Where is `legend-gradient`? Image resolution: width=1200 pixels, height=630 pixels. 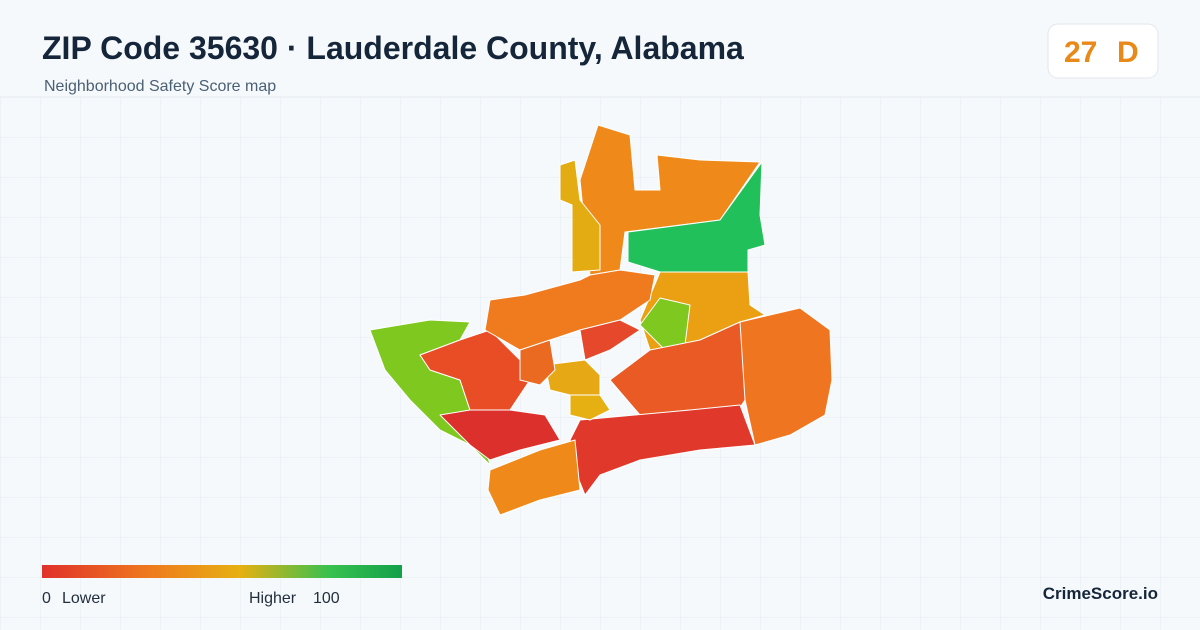 legend-gradient is located at coordinates (222, 571).